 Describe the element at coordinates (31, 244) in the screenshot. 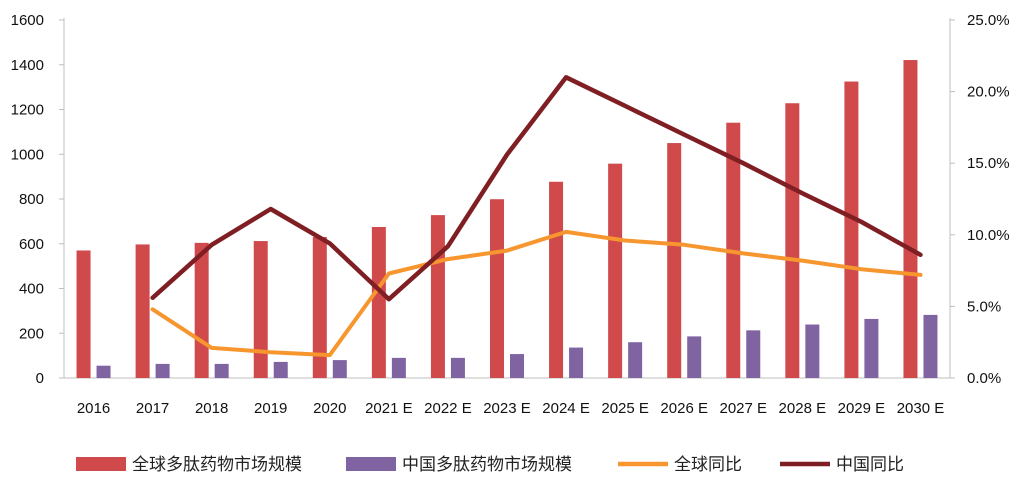

I see `y-left-tick-label: 600` at that location.